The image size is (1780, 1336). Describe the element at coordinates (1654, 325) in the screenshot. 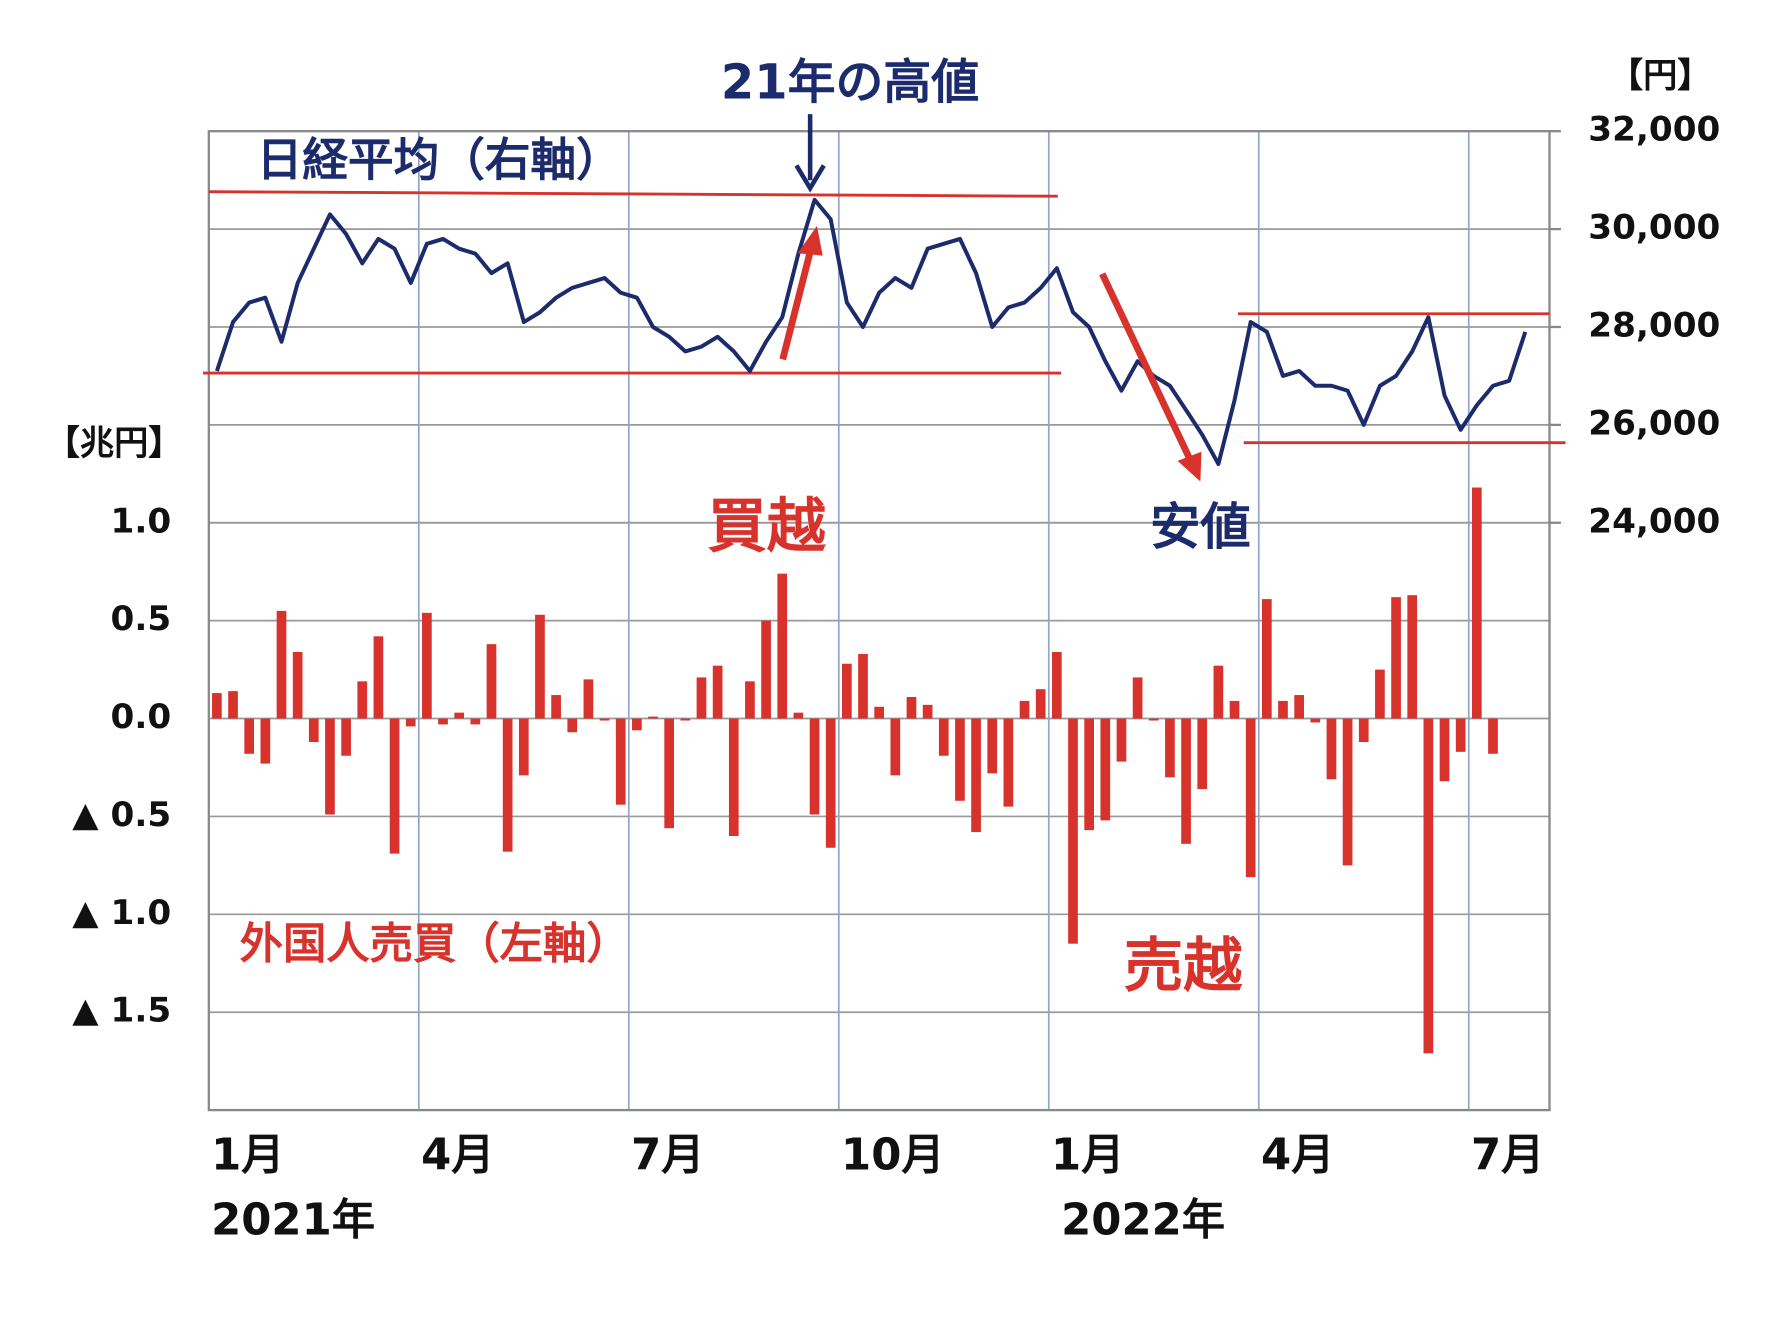

I see `y2-tick-label: 28,000` at that location.